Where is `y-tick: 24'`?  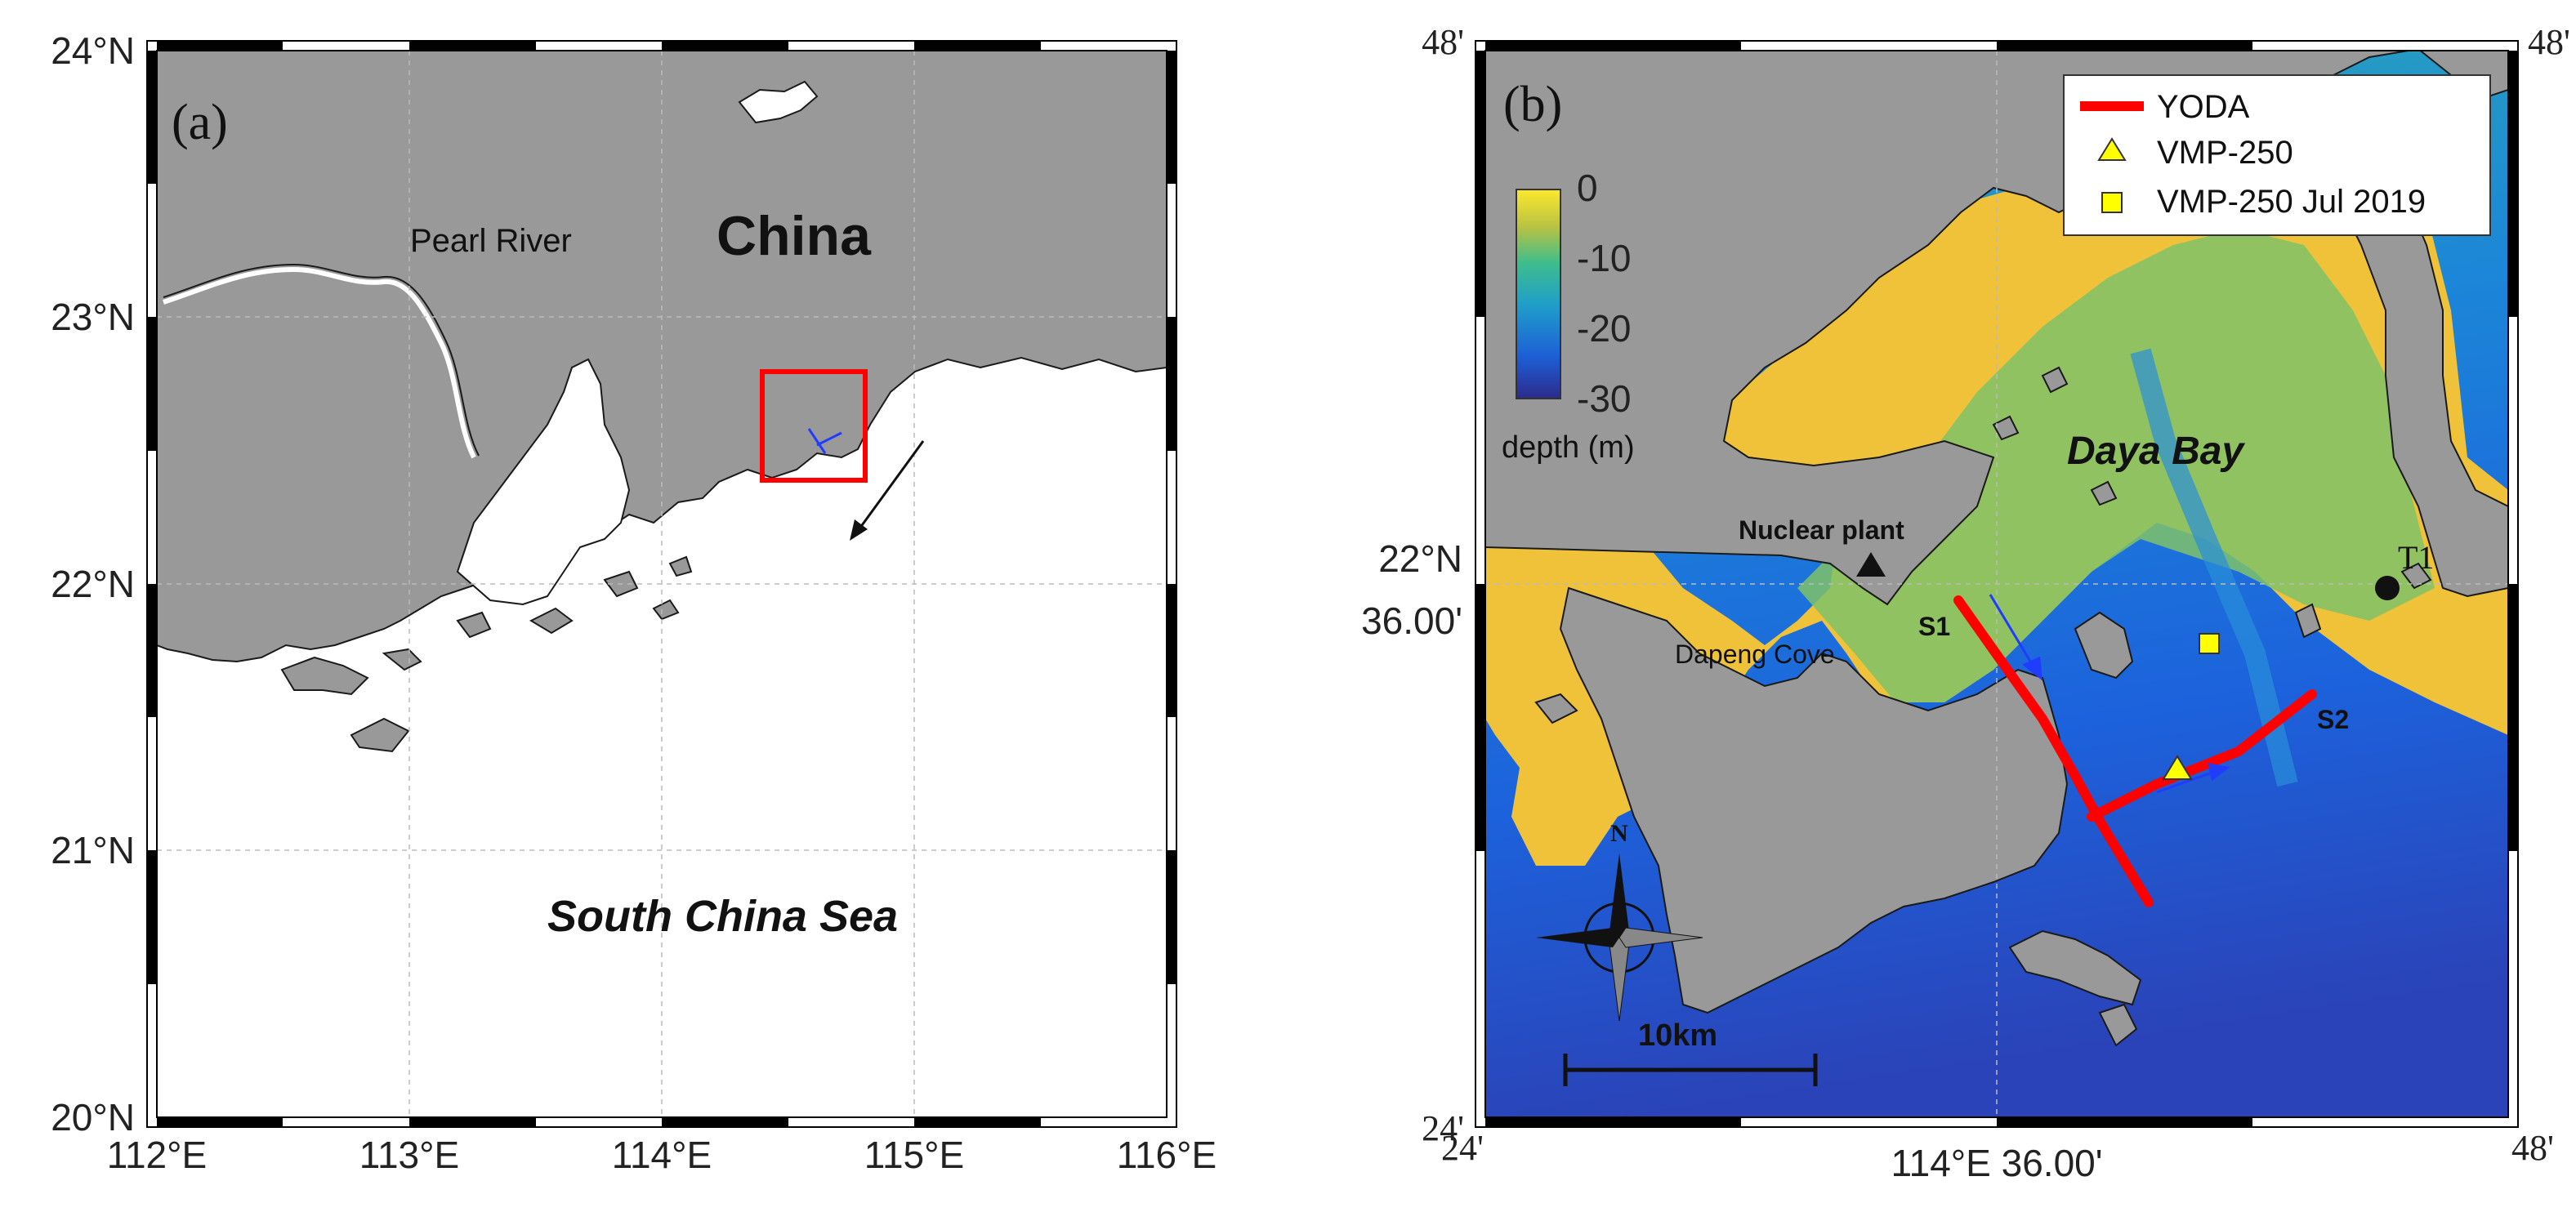
y-tick: 24' is located at coordinates (1443, 1128).